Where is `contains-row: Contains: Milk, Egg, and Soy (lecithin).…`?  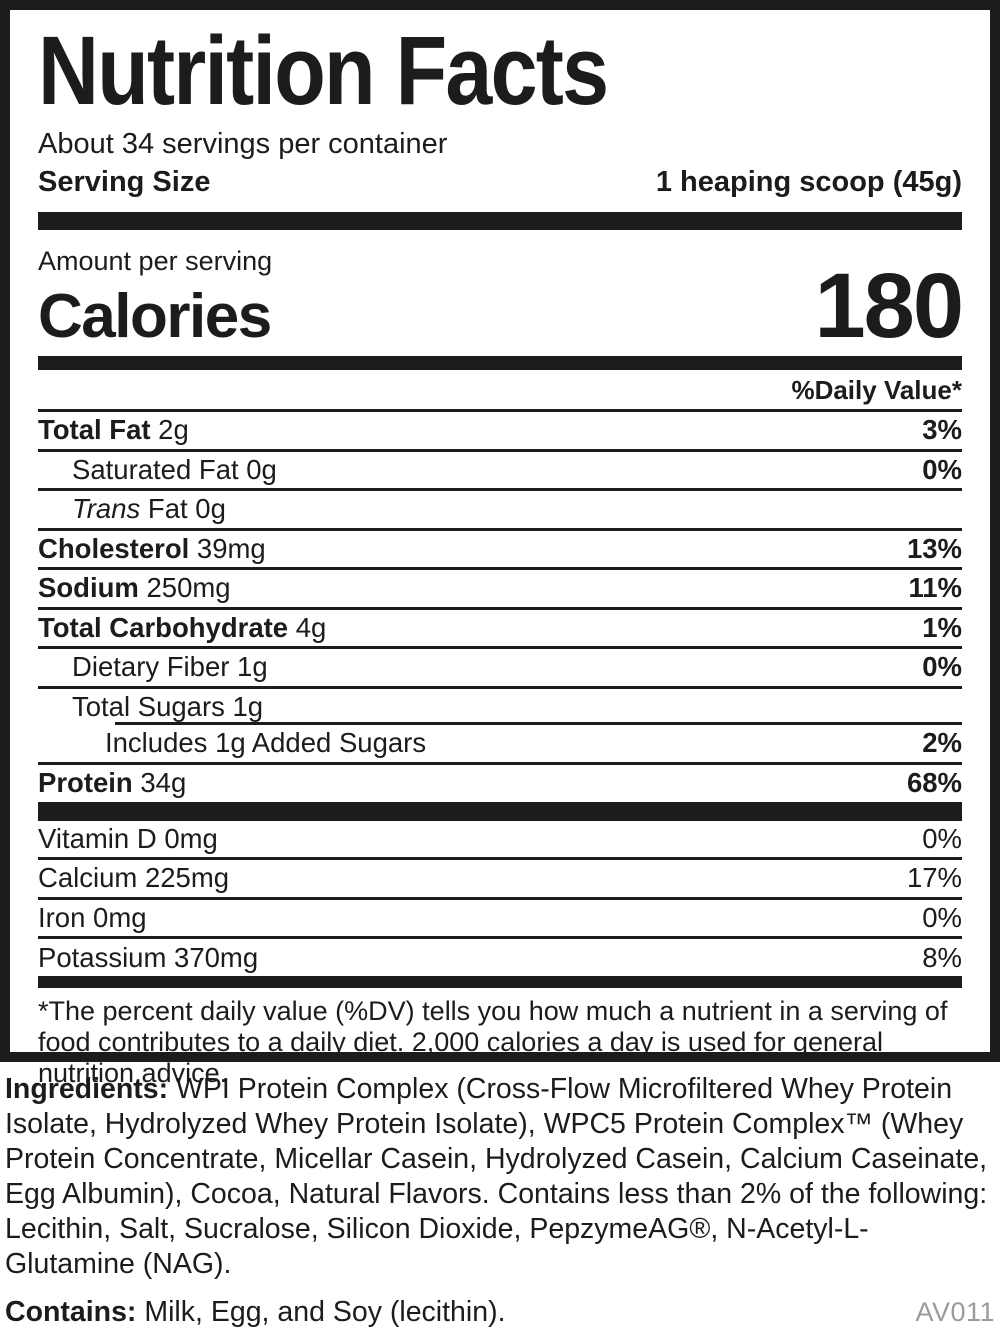 contains-row: Contains: Milk, Egg, and Soy (lecithin).… is located at coordinates (500, 1312).